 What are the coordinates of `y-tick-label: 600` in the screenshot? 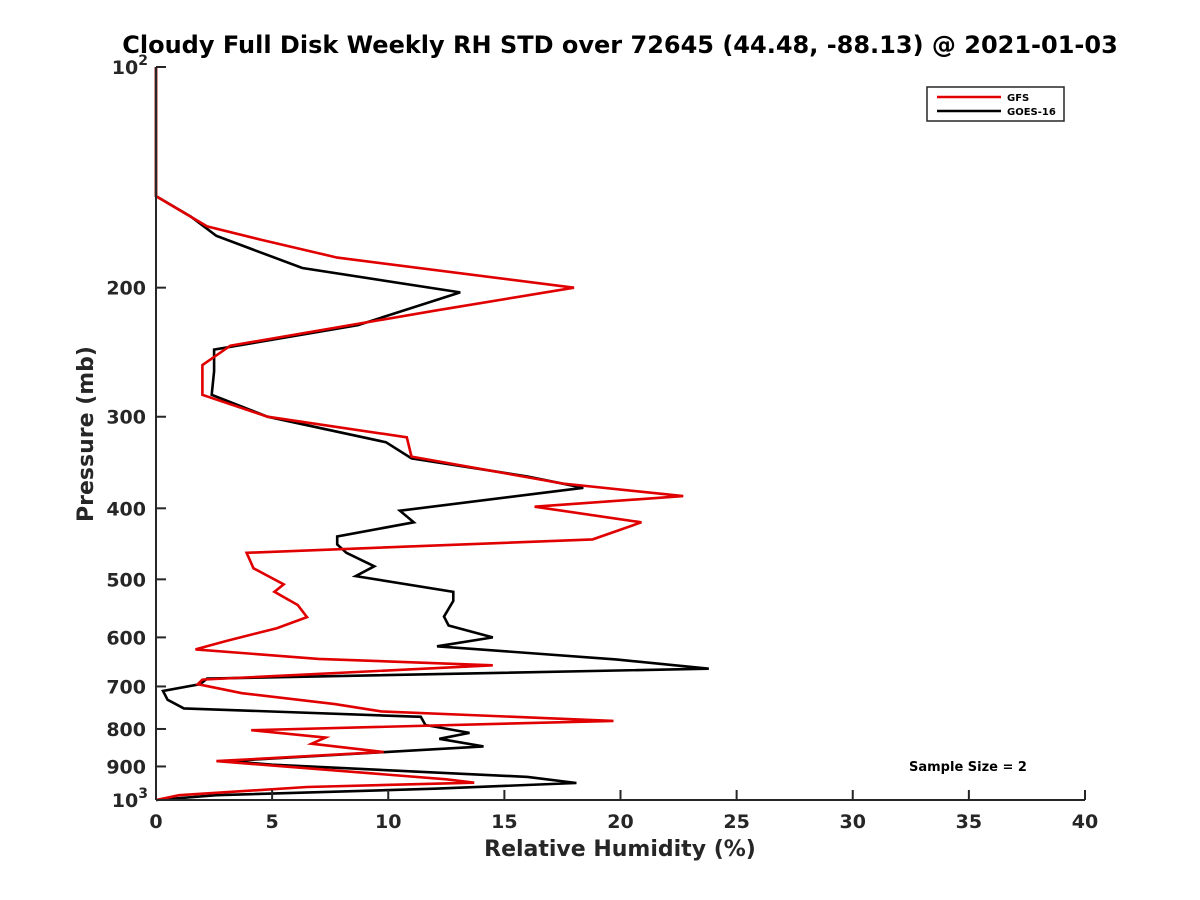 It's located at (126, 638).